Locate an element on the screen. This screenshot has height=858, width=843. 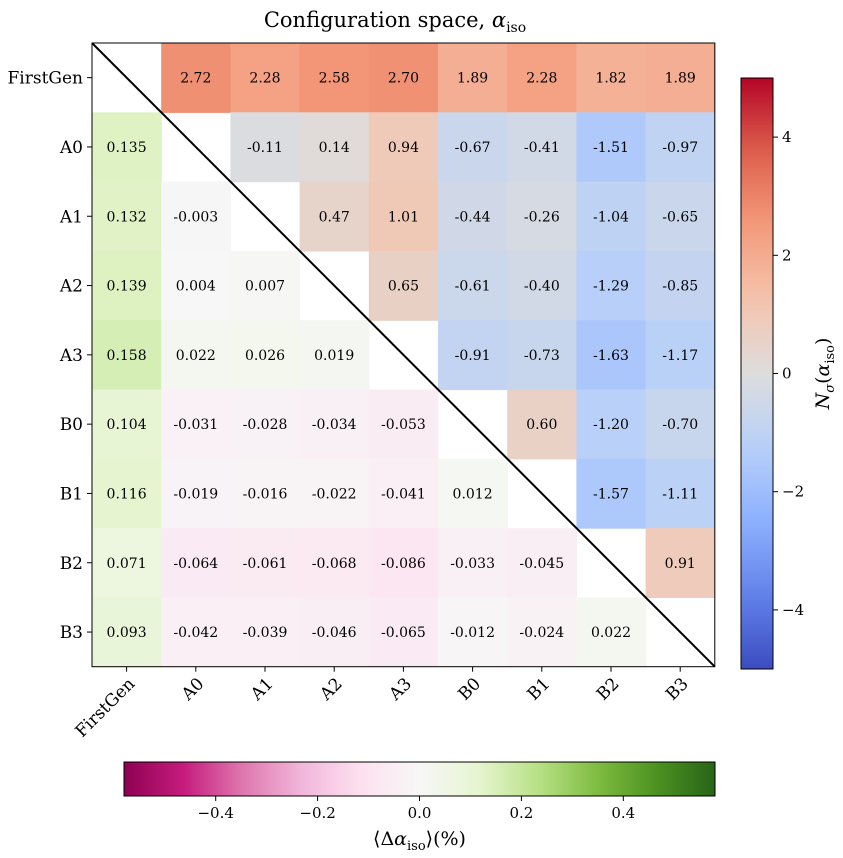
lower-cell-B3-B0 is located at coordinates (473, 632).